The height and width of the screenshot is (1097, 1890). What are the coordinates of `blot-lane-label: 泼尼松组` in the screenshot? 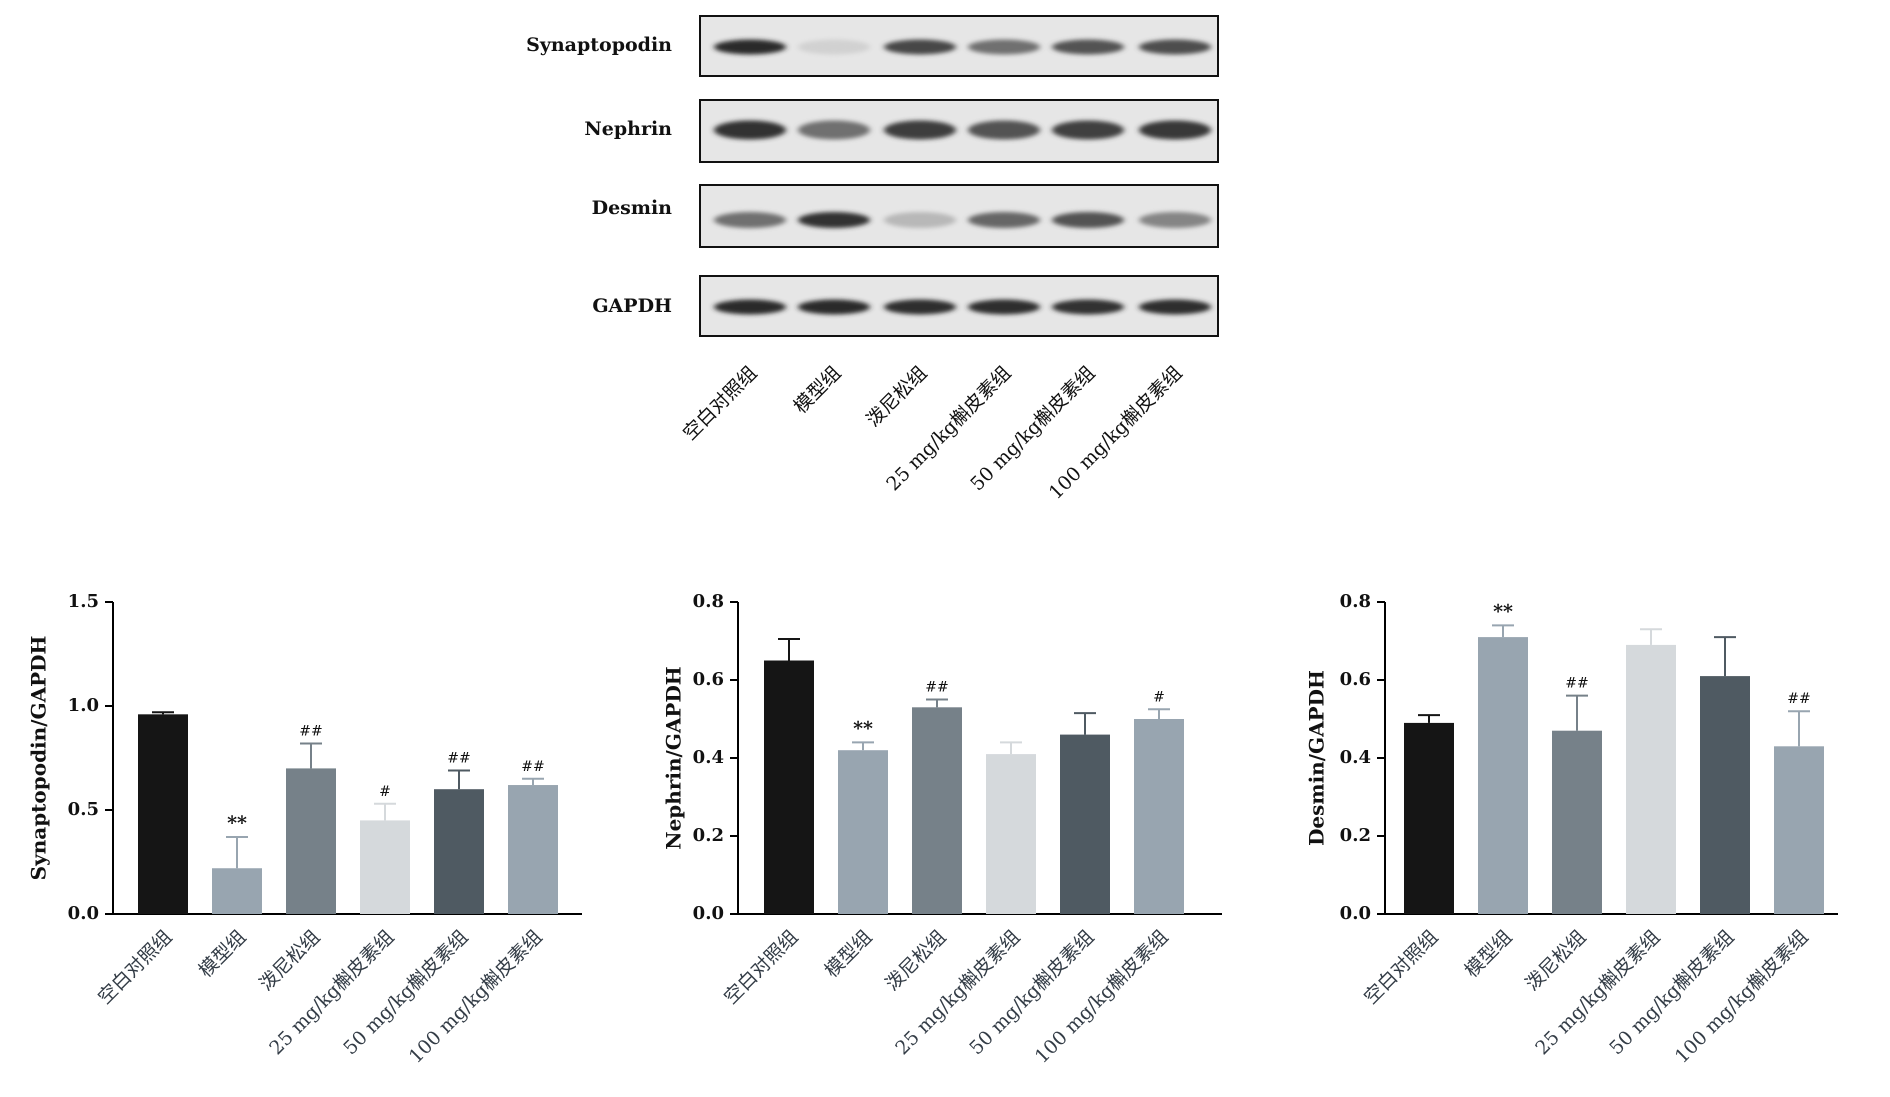 It's located at (896, 396).